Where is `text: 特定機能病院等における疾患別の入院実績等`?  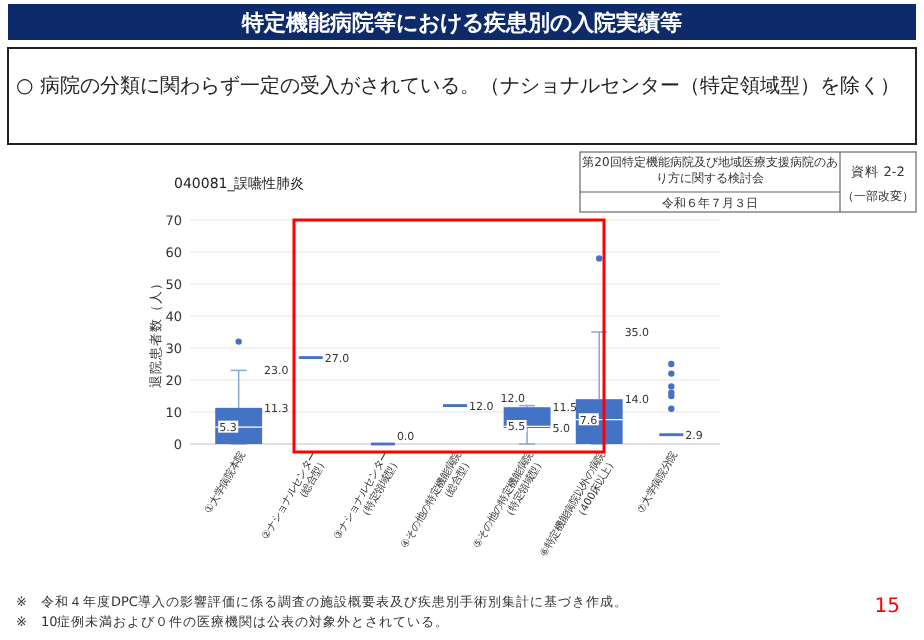 text: 特定機能病院等における疾患別の入院実績等 is located at coordinates (461, 23).